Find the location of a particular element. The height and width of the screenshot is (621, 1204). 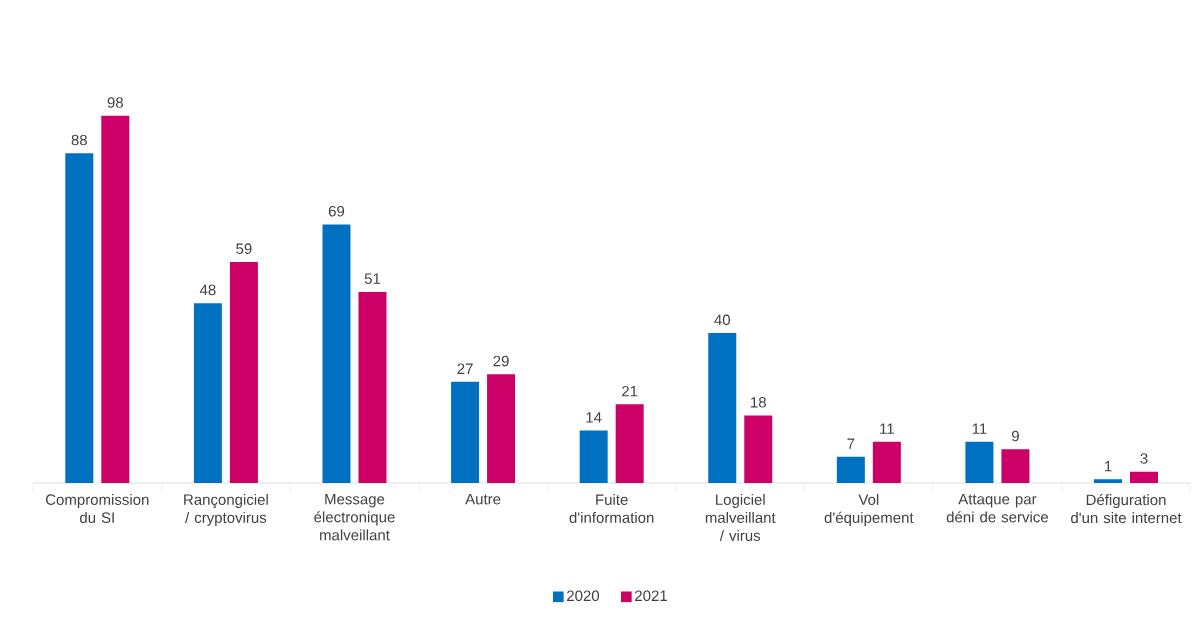

data-label: 69 is located at coordinates (336, 211).